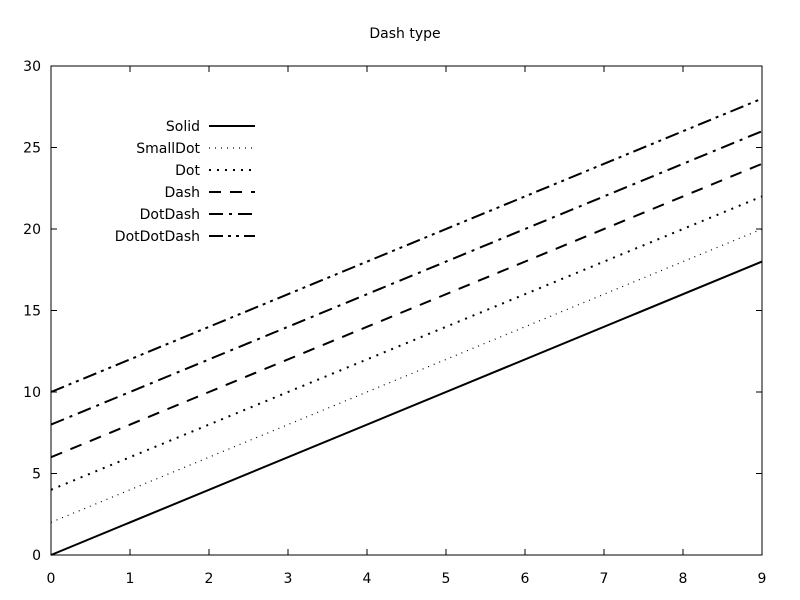 This screenshot has height=600, width=800. I want to click on x-tick-label: 6, so click(525, 579).